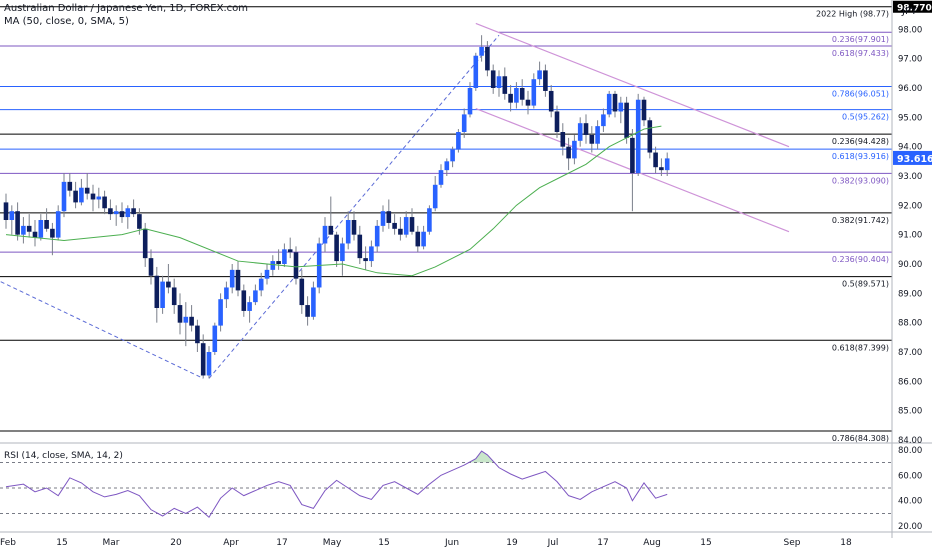  Describe the element at coordinates (231, 543) in the screenshot. I see `time-tick-label: Apr` at that location.